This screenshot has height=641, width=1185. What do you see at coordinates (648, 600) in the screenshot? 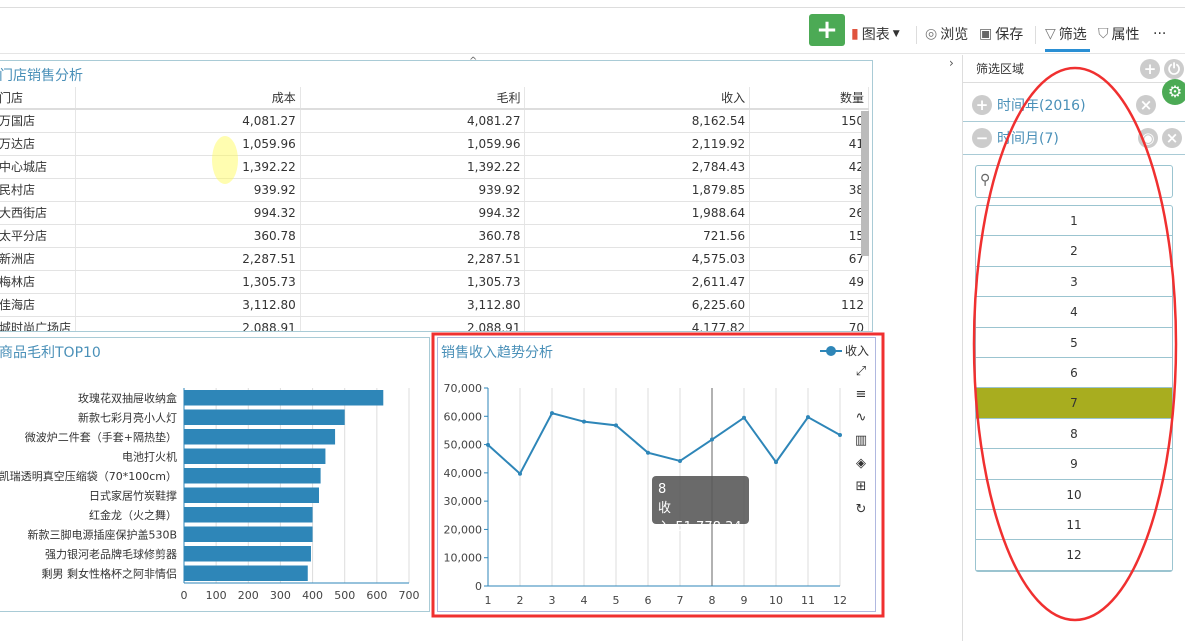
I see `x-tick-label: 6` at bounding box center [648, 600].